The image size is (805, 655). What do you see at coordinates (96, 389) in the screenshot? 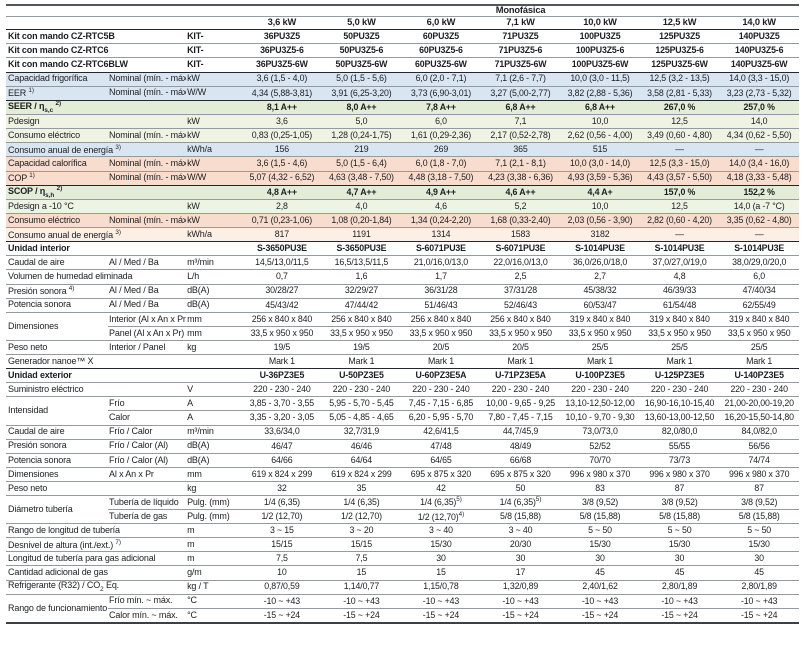
I see `row-label: Suministro eléctrico` at bounding box center [96, 389].